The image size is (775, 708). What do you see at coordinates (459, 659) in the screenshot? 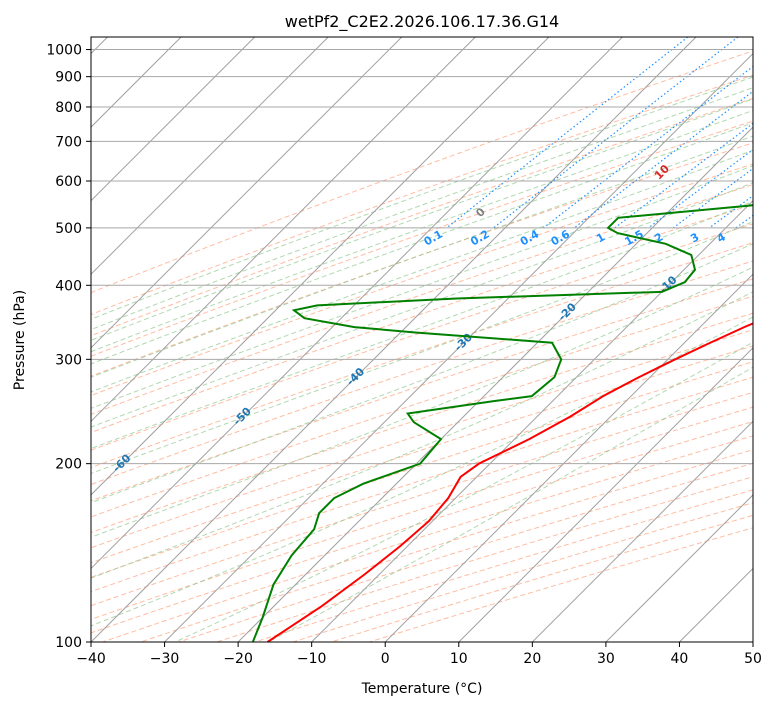
I see `x-tick-label: 10` at bounding box center [459, 659].